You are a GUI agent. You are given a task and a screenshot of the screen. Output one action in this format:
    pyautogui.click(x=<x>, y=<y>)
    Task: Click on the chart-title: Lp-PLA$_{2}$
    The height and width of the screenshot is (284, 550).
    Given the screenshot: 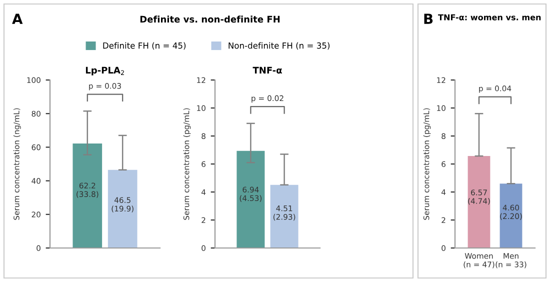 What is the action you would take?
    pyautogui.click(x=105, y=71)
    